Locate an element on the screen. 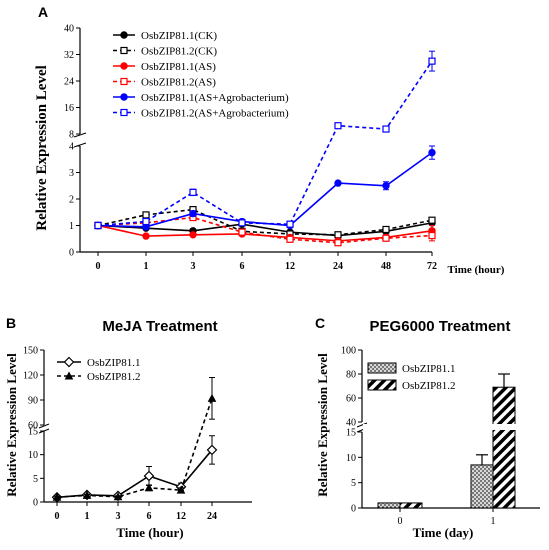 This screenshot has width=549, height=550. legend-label: OsbZIP81.2(AS) is located at coordinates (178, 83).